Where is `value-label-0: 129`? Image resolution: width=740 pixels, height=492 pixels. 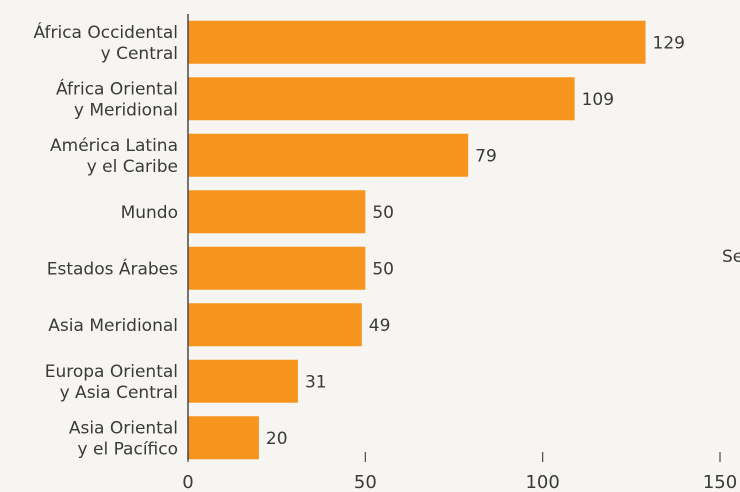
value-label-0: 129 is located at coordinates (669, 43).